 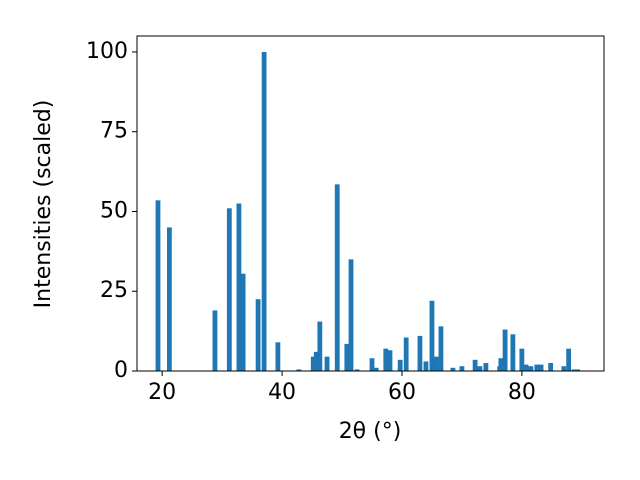 I want to click on x-tick-label: 40, so click(x=282, y=392).